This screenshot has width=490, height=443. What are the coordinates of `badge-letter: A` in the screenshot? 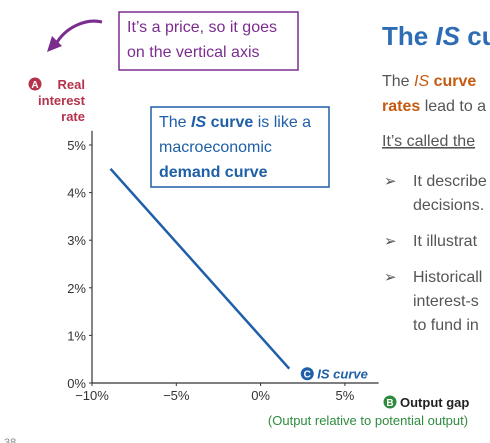 It's located at (34, 85).